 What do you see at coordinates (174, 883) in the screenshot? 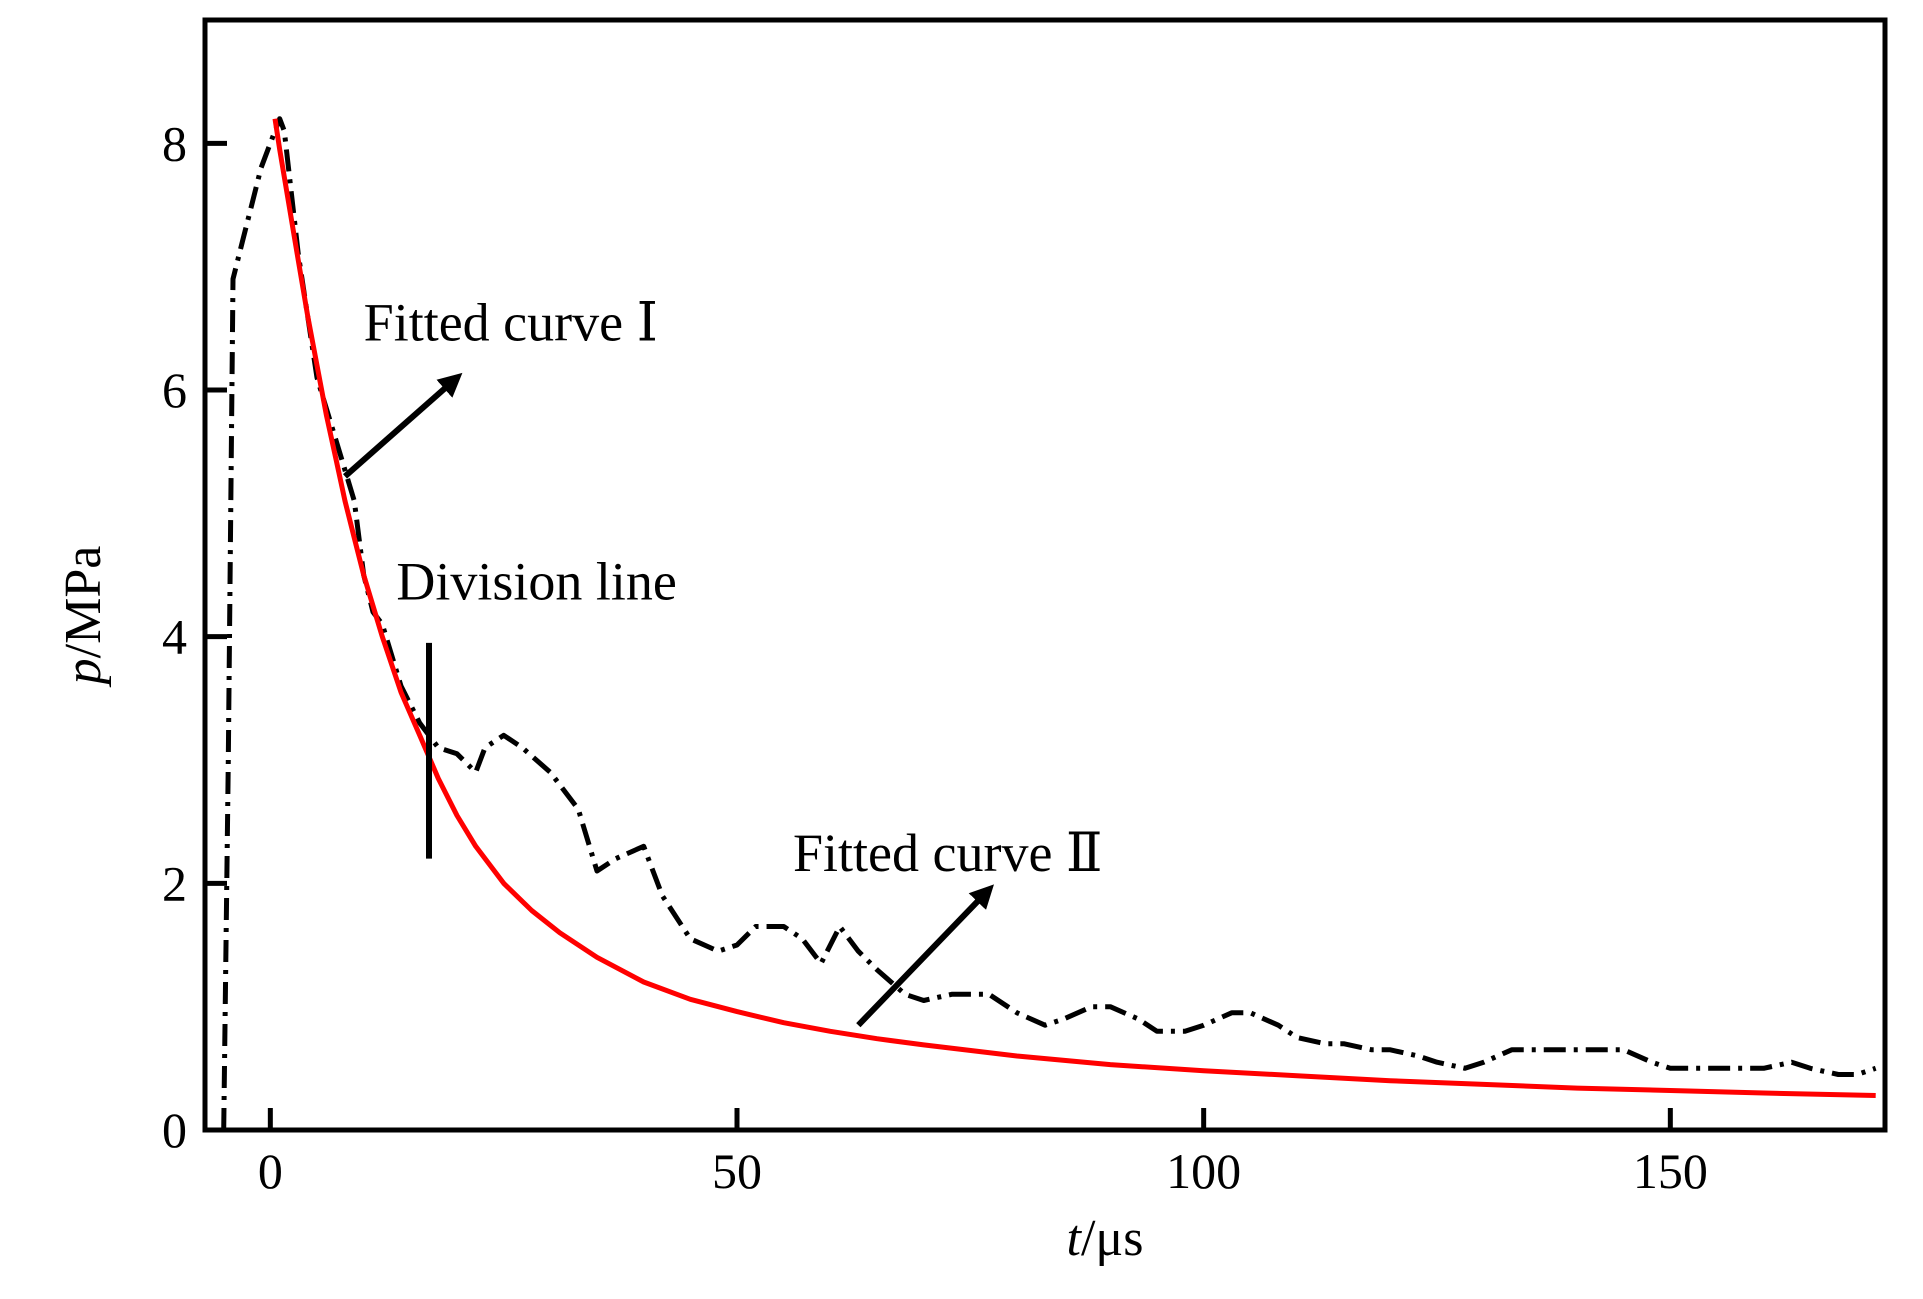
I see `y-tick-label: 2` at bounding box center [174, 883].